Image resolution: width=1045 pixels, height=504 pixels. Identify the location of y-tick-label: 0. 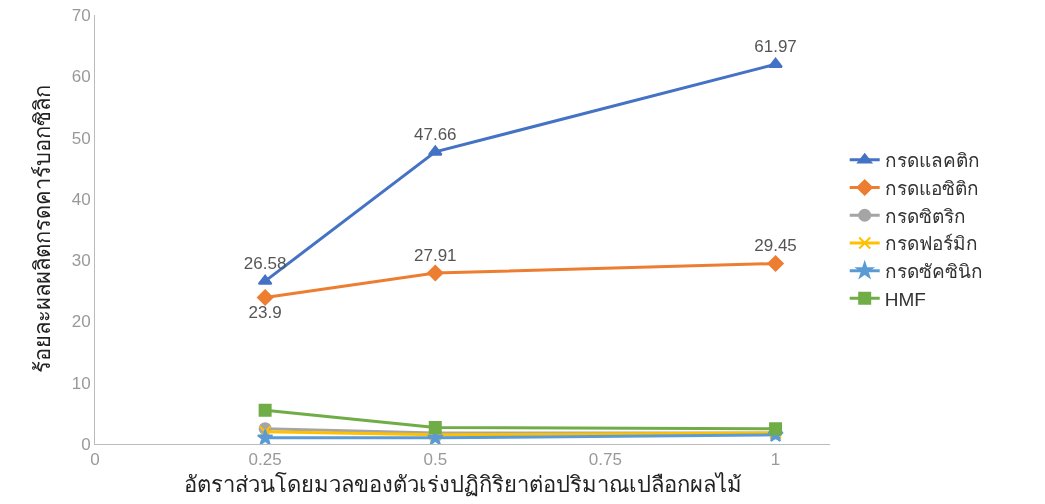
(86, 444).